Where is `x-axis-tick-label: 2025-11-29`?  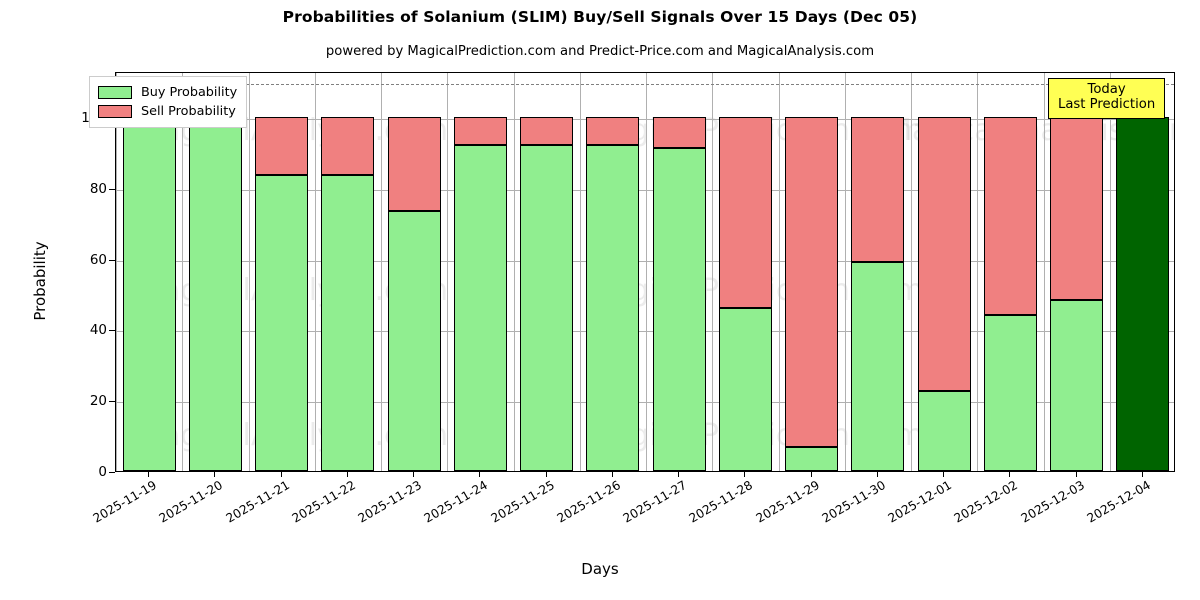
x-axis-tick-label: 2025-11-29 is located at coordinates (787, 502).